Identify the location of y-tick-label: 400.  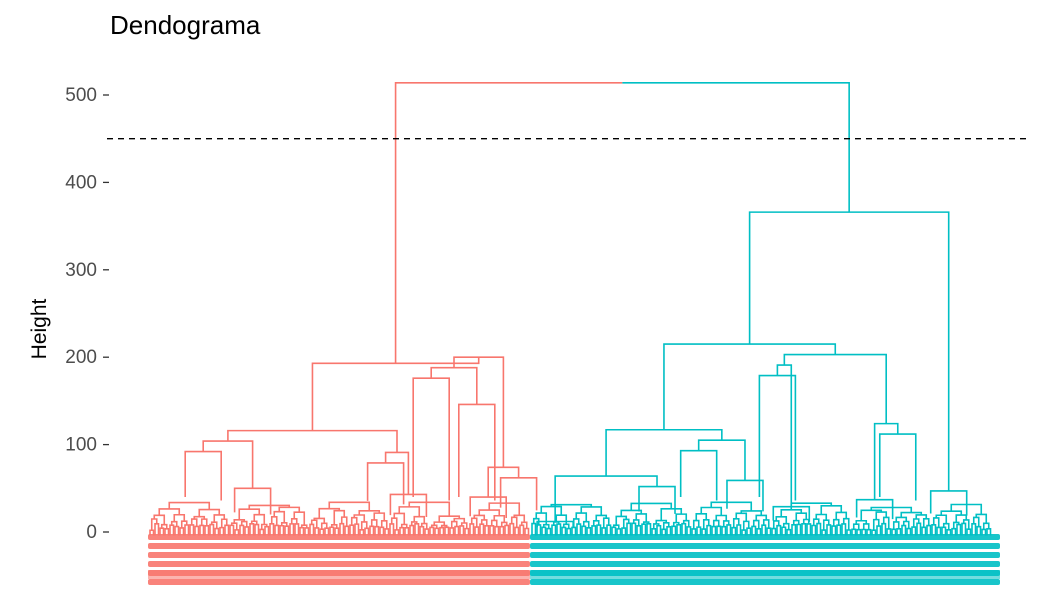
(81, 182).